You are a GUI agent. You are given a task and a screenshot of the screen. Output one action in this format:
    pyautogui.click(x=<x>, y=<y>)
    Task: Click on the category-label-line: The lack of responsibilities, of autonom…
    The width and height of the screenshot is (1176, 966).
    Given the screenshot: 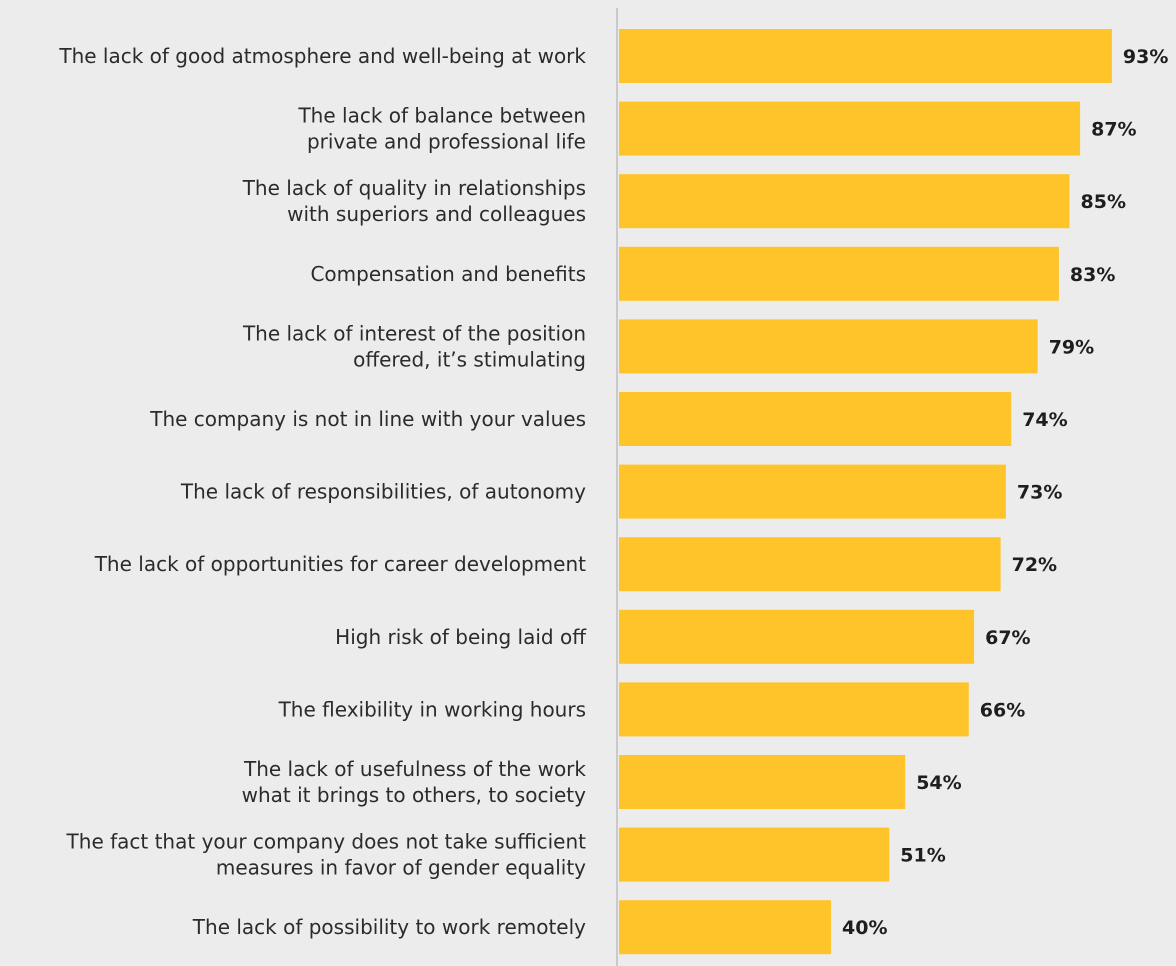 What is the action you would take?
    pyautogui.click(x=383, y=492)
    